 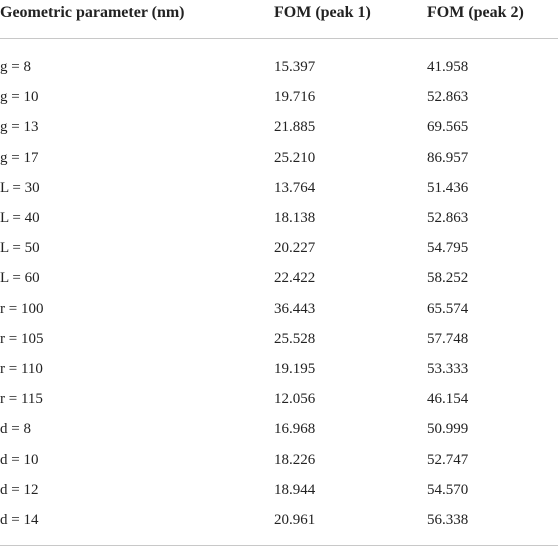 What do you see at coordinates (448, 369) in the screenshot?
I see `value-cell: 53.333` at bounding box center [448, 369].